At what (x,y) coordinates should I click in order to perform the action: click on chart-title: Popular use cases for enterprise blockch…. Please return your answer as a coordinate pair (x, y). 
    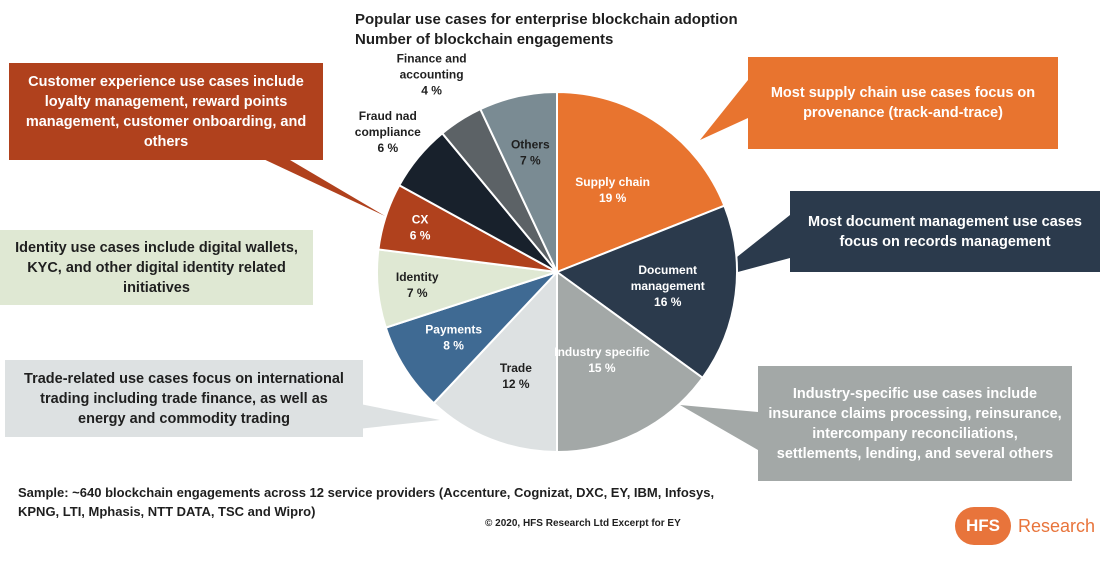
    Looking at the image, I should click on (546, 19).